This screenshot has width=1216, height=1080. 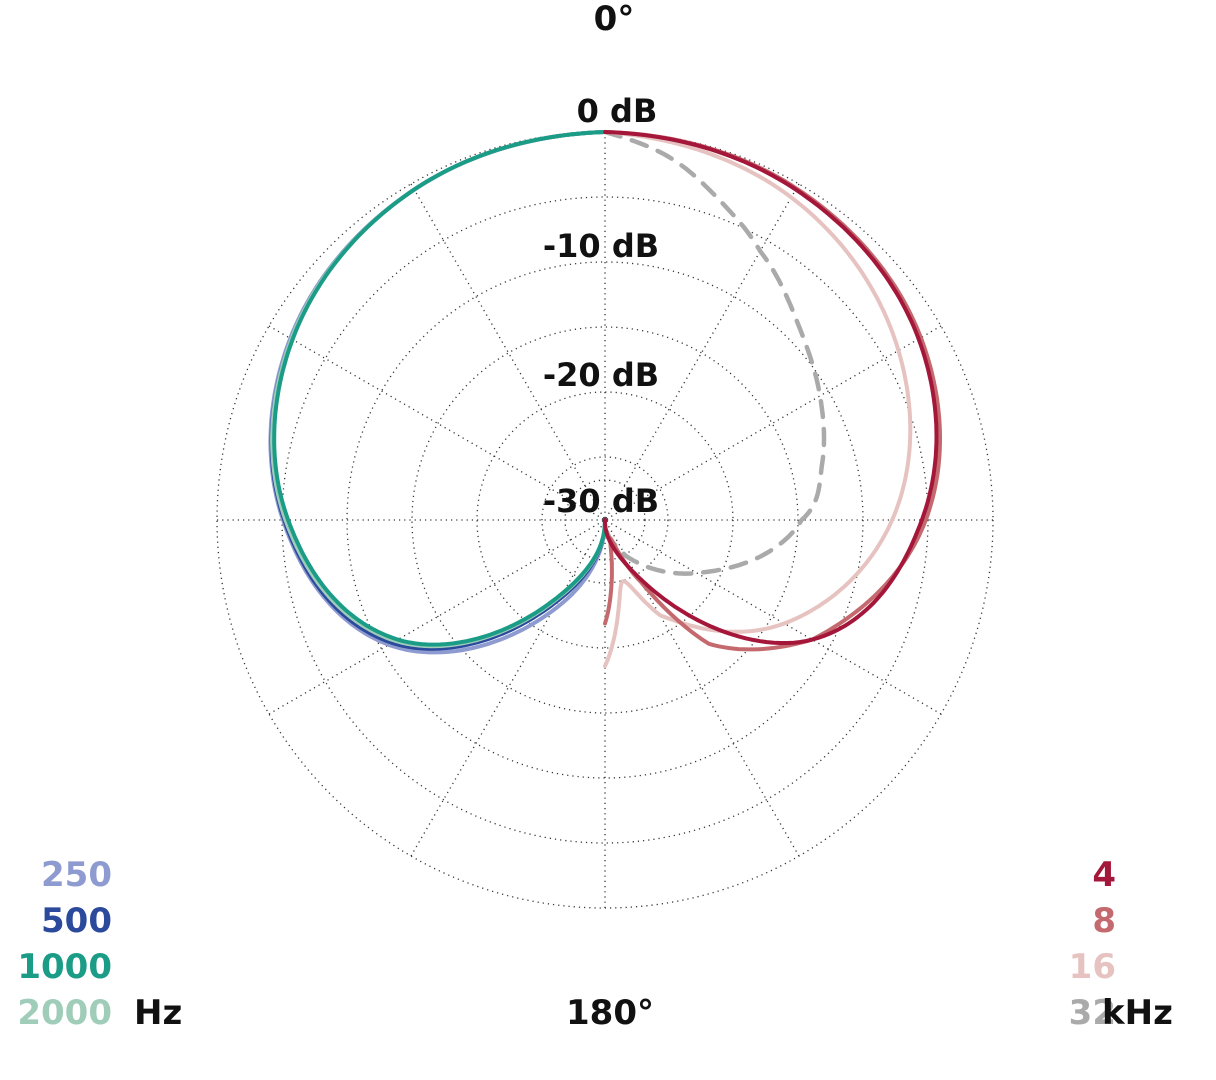 What do you see at coordinates (617, 111) in the screenshot?
I see `ring-label-0db: 0 dB` at bounding box center [617, 111].